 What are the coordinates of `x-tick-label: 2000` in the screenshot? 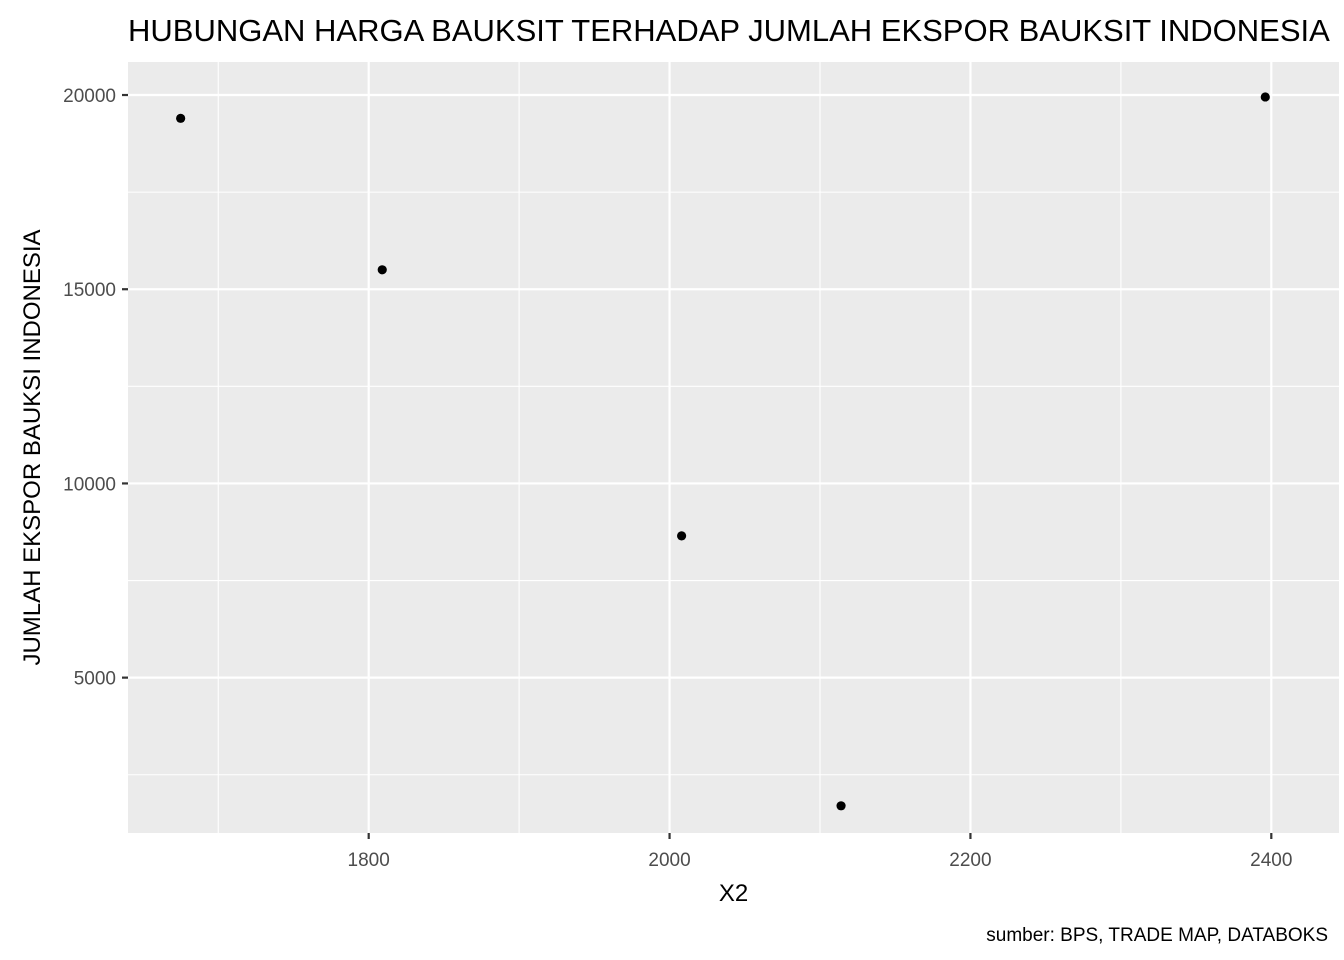 It's located at (669, 860).